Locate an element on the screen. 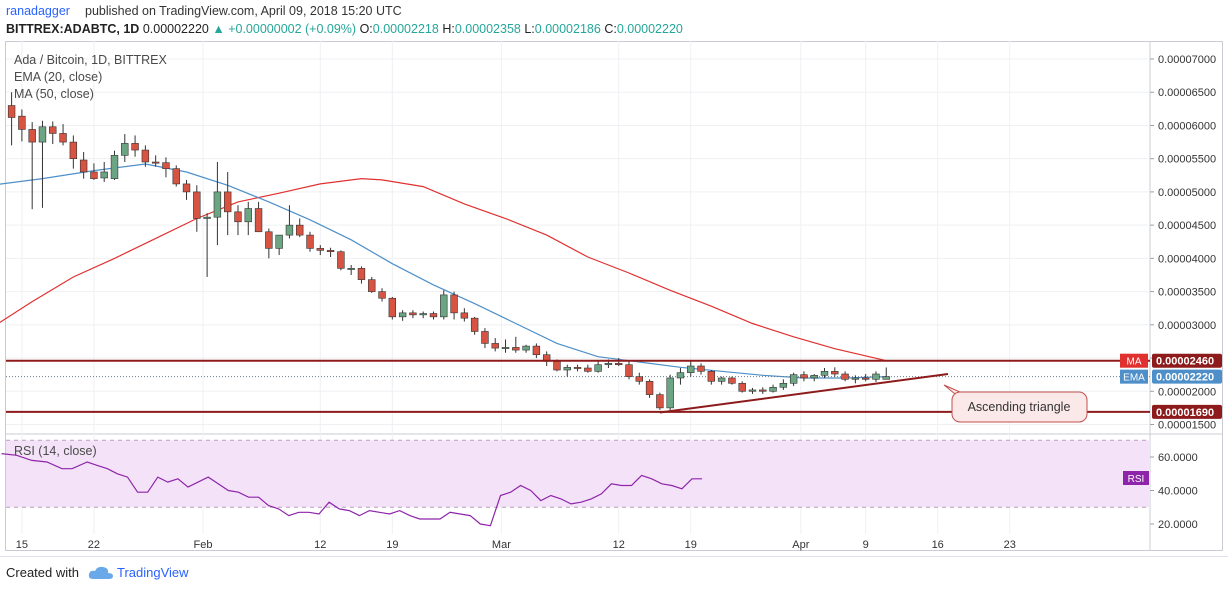 This screenshot has width=1228, height=589. indicator-tag-label: EMA is located at coordinates (1134, 378).